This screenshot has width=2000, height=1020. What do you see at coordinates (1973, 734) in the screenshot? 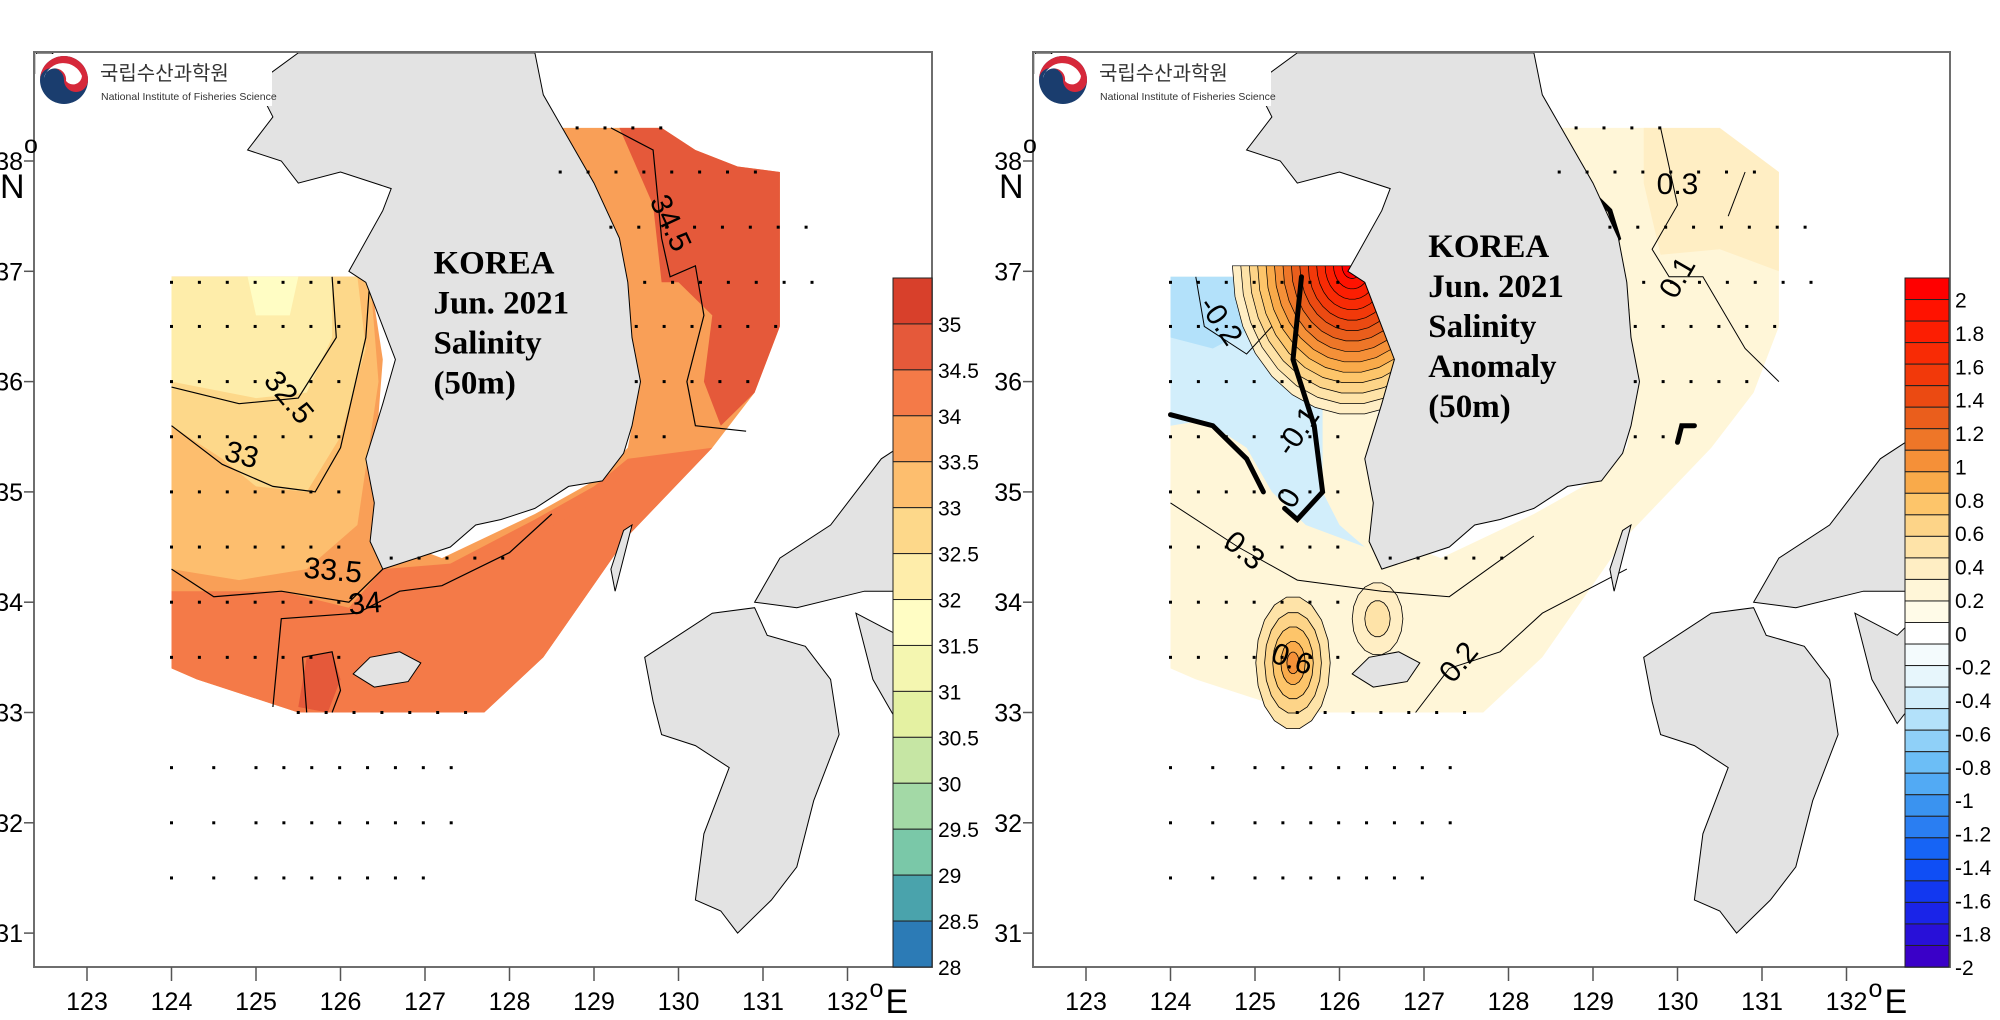
I see `colorbar-label: -0.6` at bounding box center [1973, 734].